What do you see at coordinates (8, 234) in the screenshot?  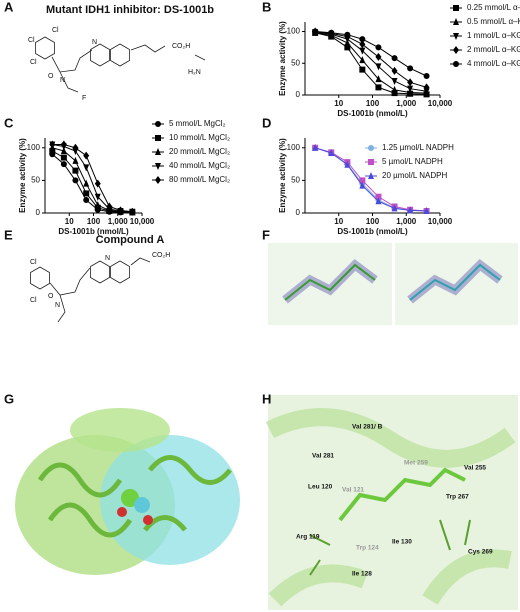 I see `panel-letter: E` at bounding box center [8, 234].